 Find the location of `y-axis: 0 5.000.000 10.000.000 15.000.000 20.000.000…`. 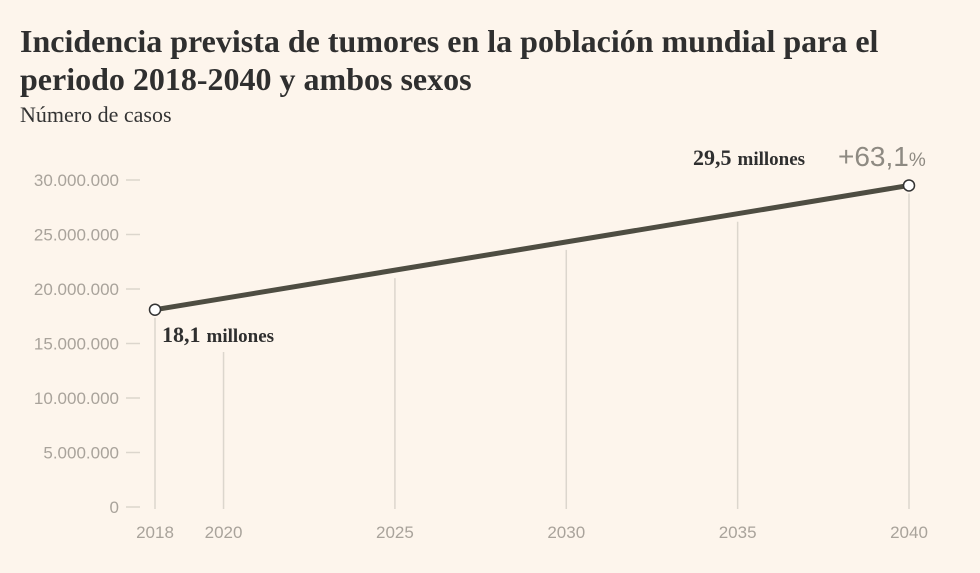

y-axis: 0 5.000.000 10.000.000 15.000.000 20.000.000… is located at coordinates (87, 344).